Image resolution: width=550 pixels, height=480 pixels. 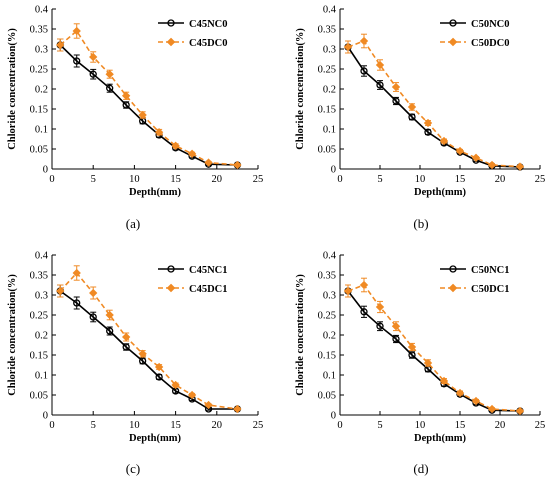 I want to click on series-C45NC1, so click(x=149, y=348).